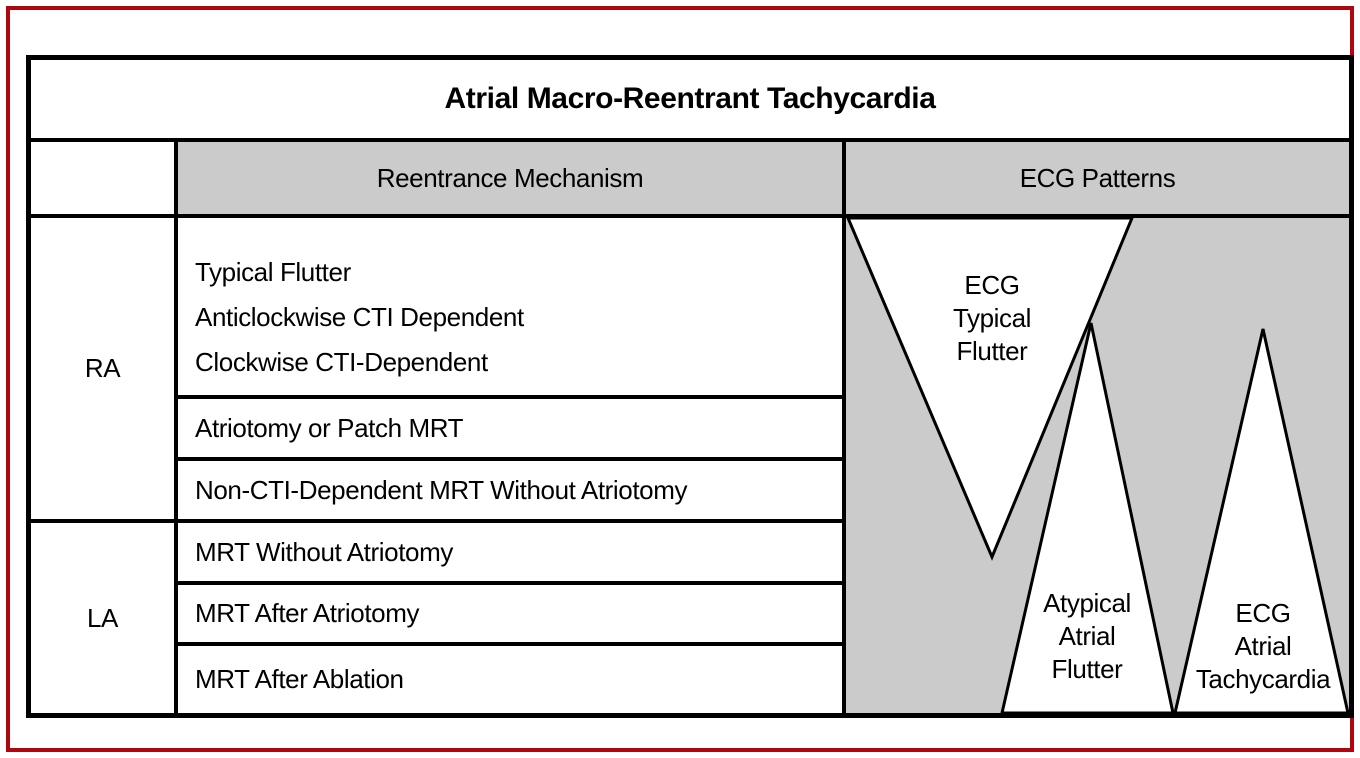  Describe the element at coordinates (512, 430) in the screenshot. I see `mechanism-cell-atriotomy-patch-mrt: Atriotomy or Patch MRT` at that location.